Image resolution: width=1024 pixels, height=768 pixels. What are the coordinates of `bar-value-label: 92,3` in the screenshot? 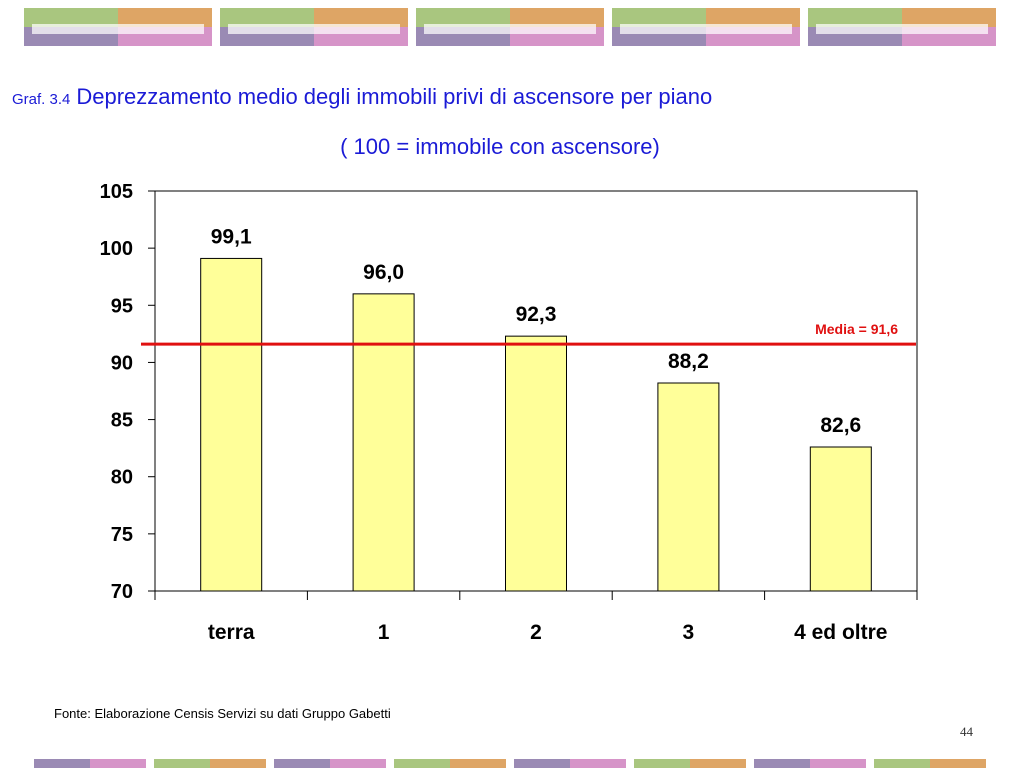 It's located at (536, 314).